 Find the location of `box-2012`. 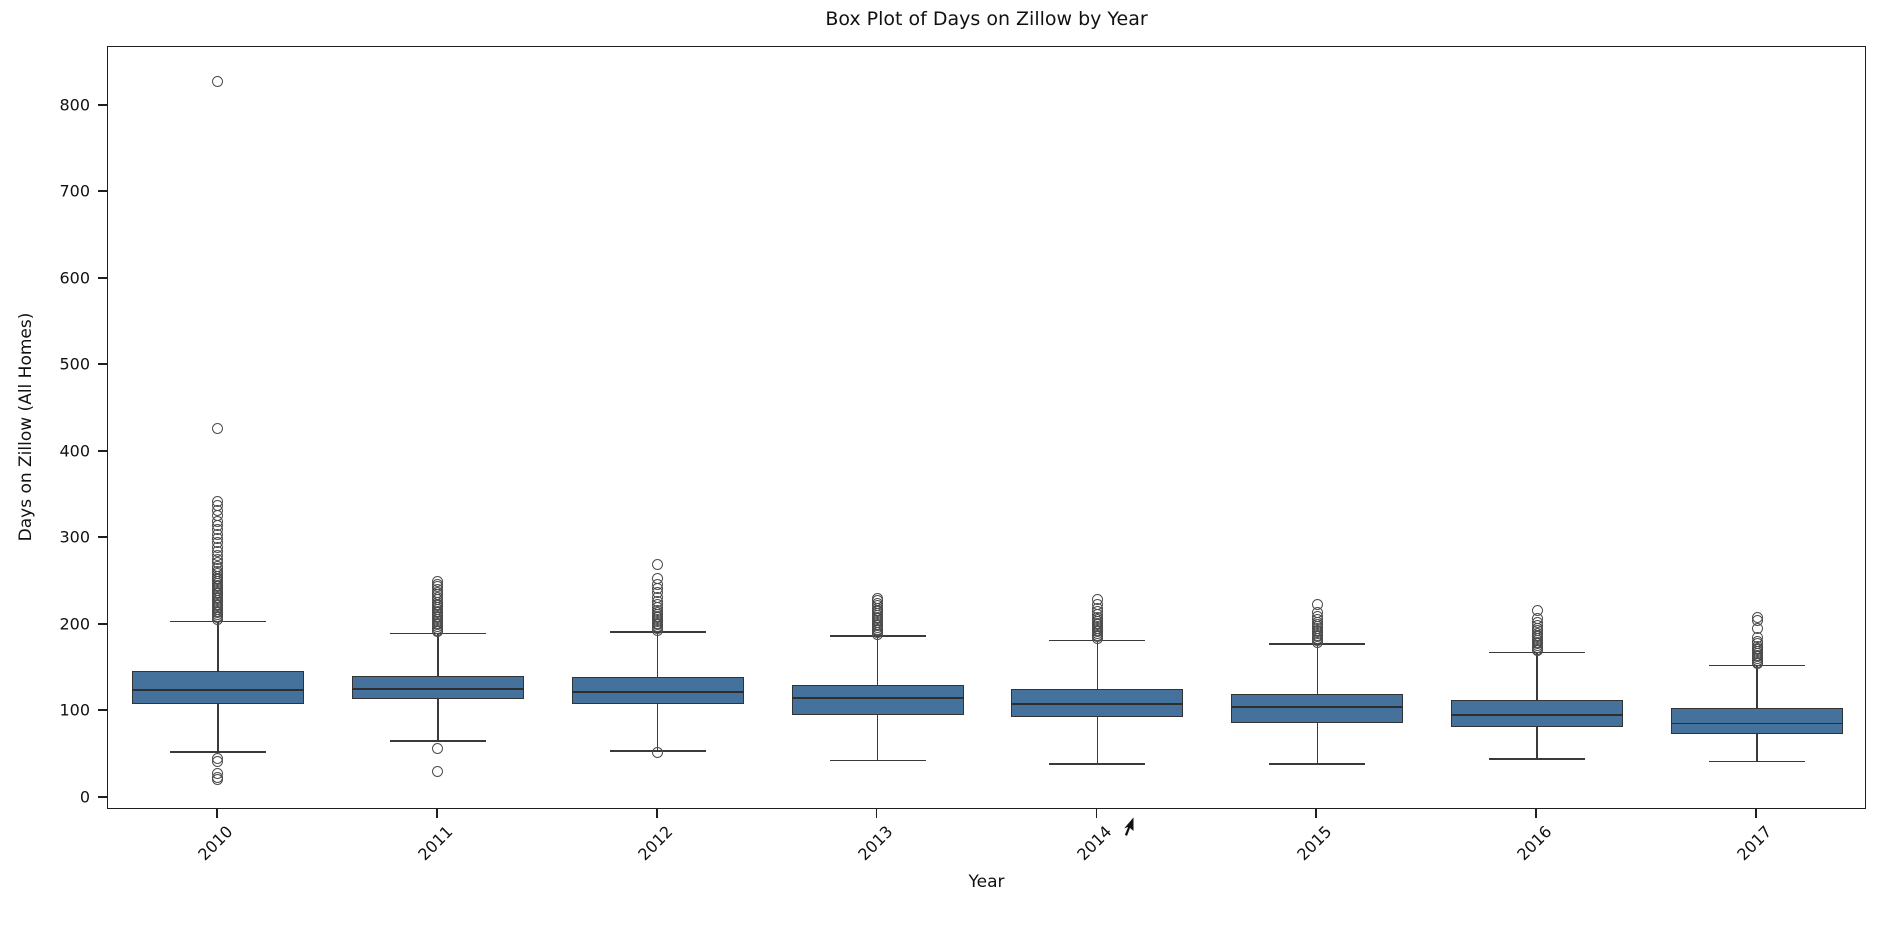

box-2012 is located at coordinates (657, 690).